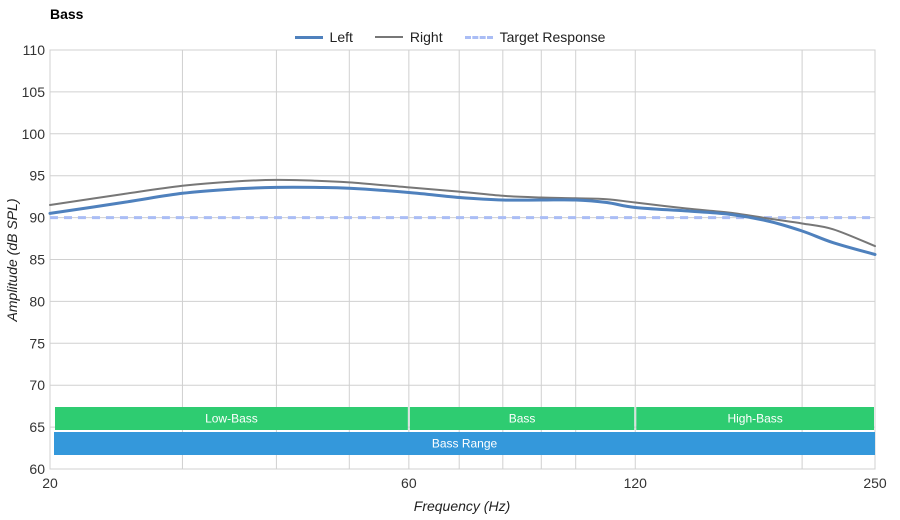  I want to click on x-tick-label: 120, so click(636, 483).